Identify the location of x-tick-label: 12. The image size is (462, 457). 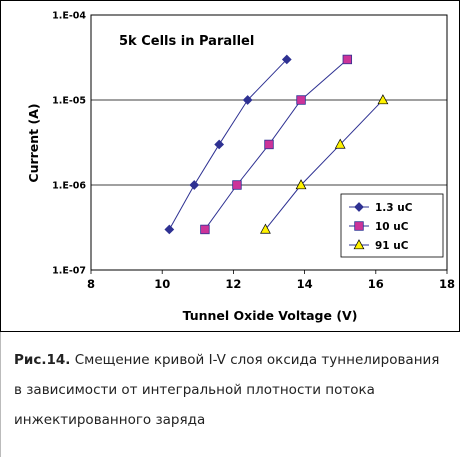
(233, 284).